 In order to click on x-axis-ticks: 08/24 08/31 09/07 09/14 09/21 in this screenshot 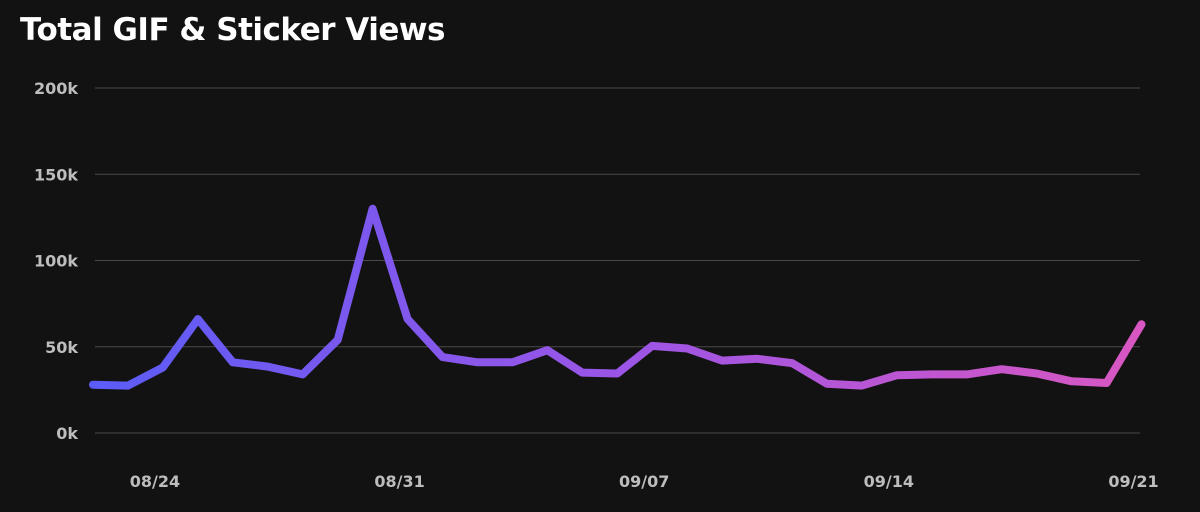, I will do `click(644, 481)`.